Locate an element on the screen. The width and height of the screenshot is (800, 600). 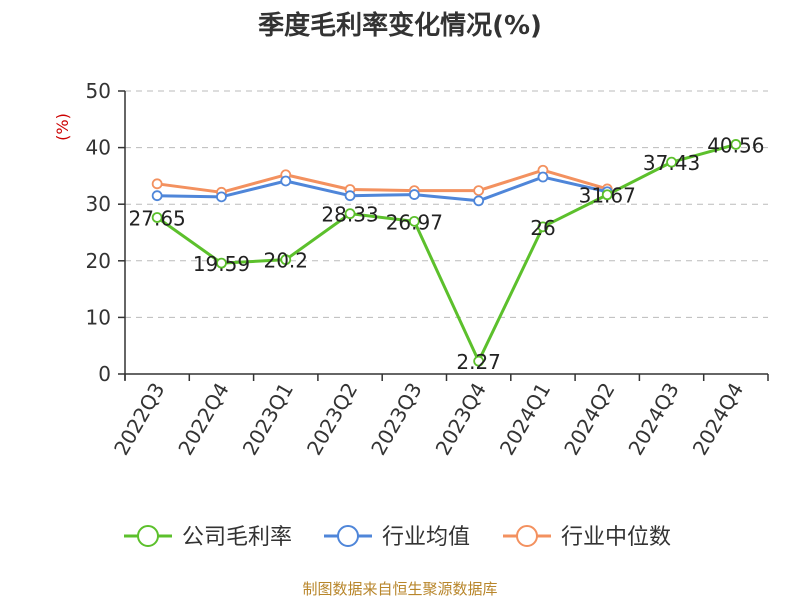
y-tick-label: 50 is located at coordinates (98, 91).